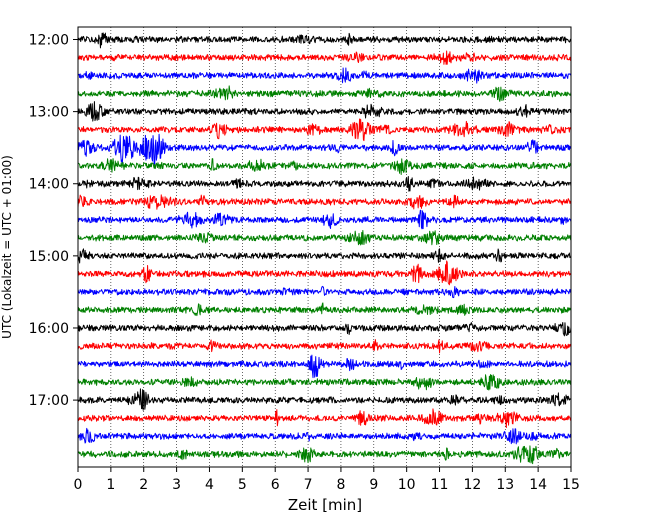  I want to click on x-tick-label: 10, so click(407, 485).